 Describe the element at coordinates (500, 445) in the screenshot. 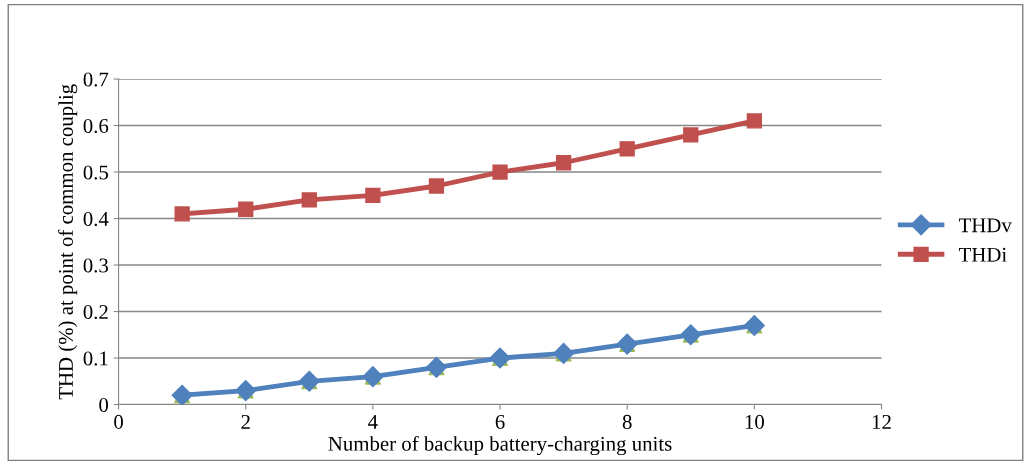

I see `x-axis-title: Number of backup battery-charging units` at that location.